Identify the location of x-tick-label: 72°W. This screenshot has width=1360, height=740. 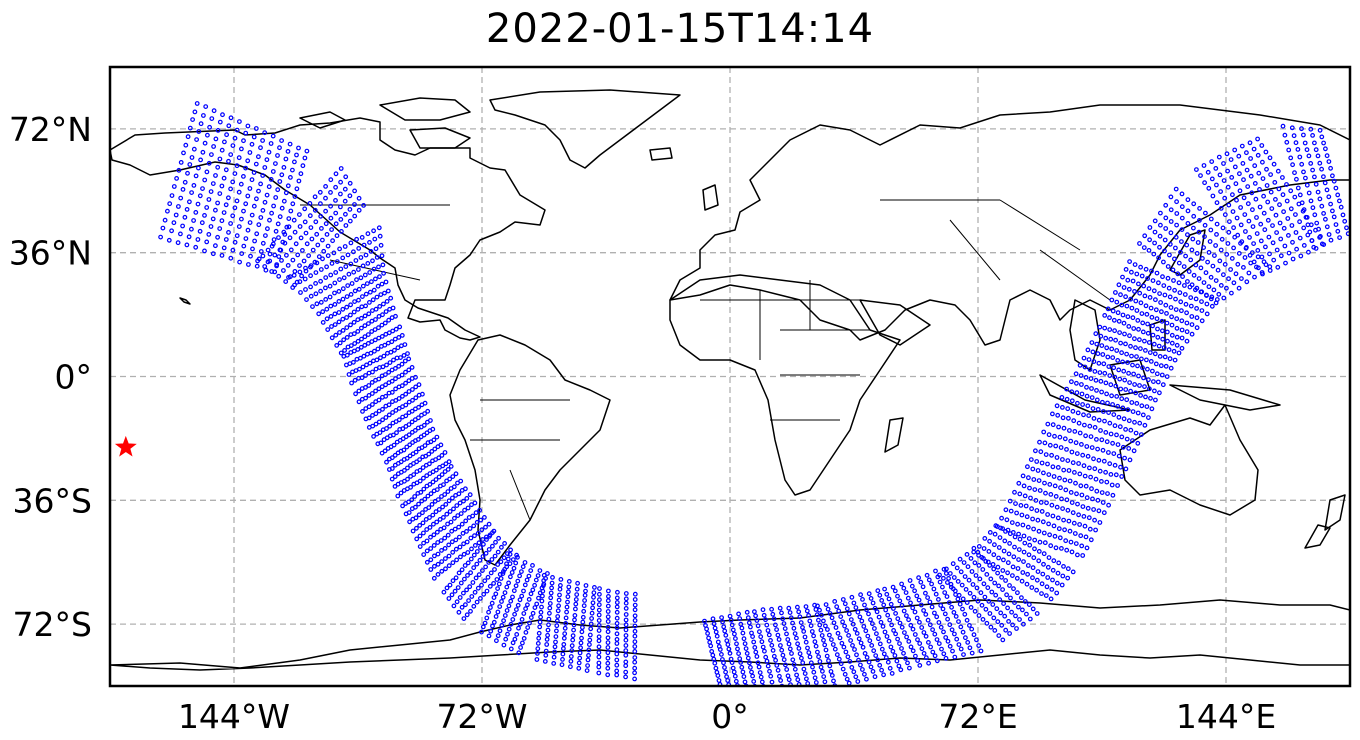
(481, 716).